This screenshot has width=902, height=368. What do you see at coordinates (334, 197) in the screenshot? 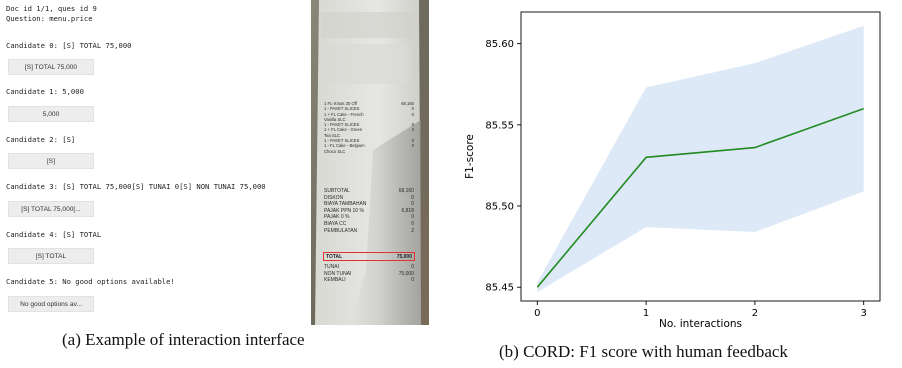
I see `receipt-item-name: DISKON` at bounding box center [334, 197].